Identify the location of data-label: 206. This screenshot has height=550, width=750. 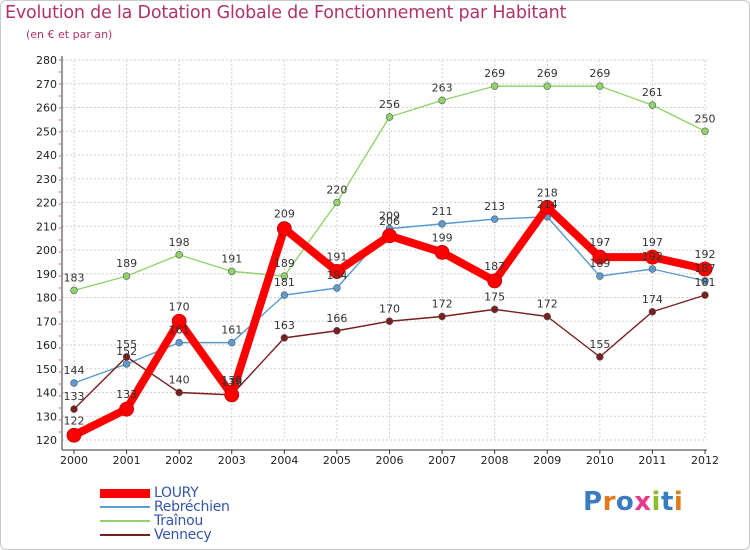
(389, 221).